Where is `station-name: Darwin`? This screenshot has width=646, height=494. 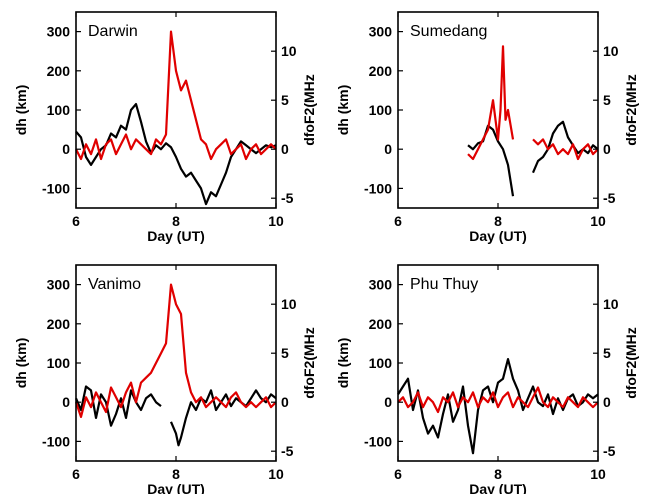 station-name: Darwin is located at coordinates (113, 31).